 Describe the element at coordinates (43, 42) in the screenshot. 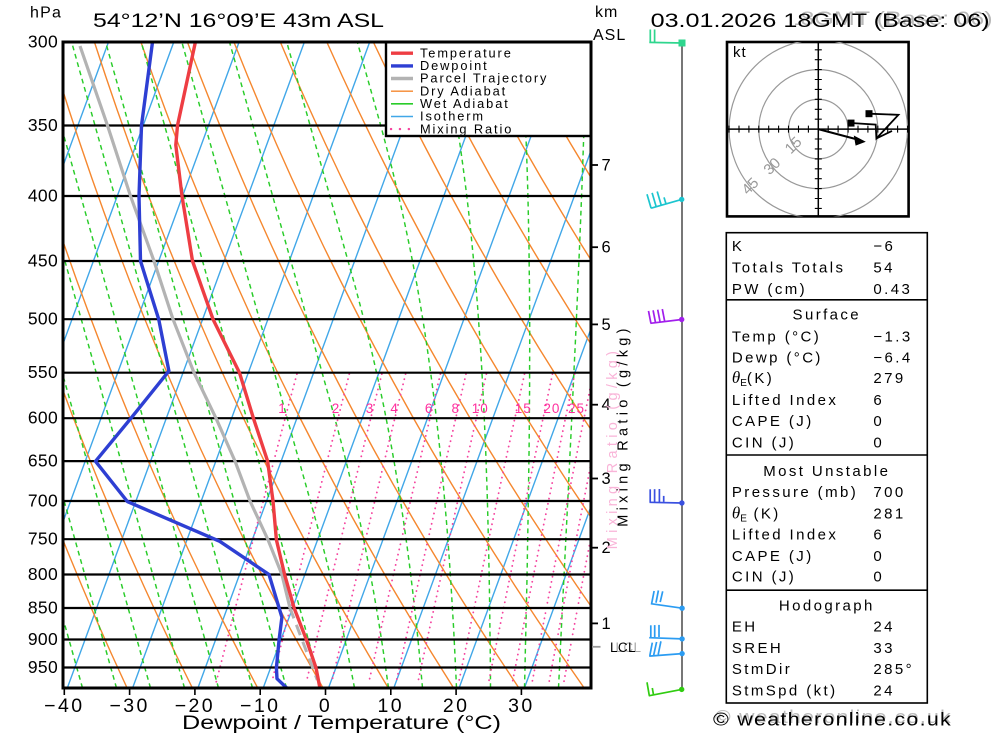

I see `svg-text: 300` at that location.